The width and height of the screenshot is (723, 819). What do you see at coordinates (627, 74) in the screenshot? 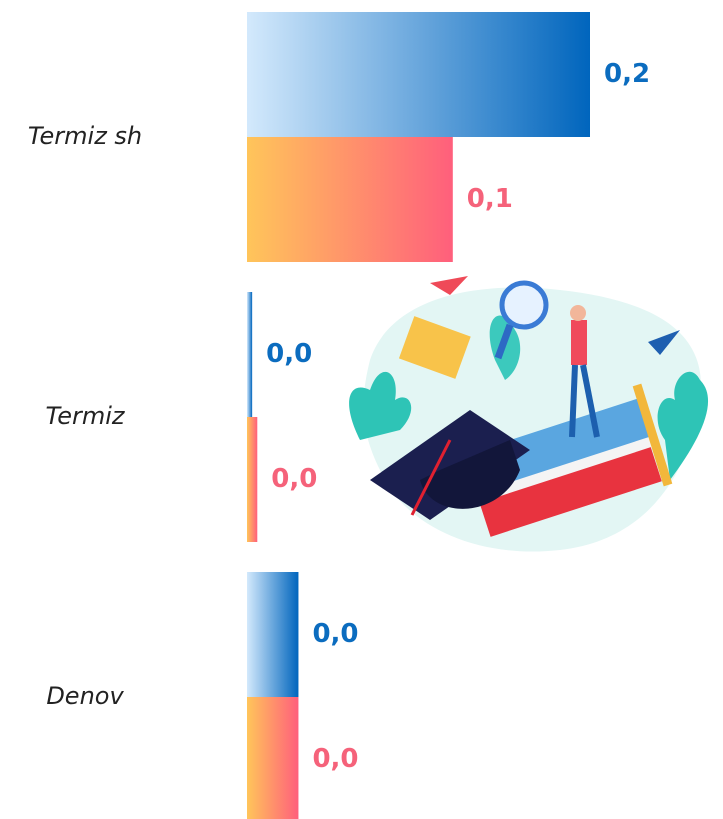
I see `value-label: 0,2` at bounding box center [627, 74].